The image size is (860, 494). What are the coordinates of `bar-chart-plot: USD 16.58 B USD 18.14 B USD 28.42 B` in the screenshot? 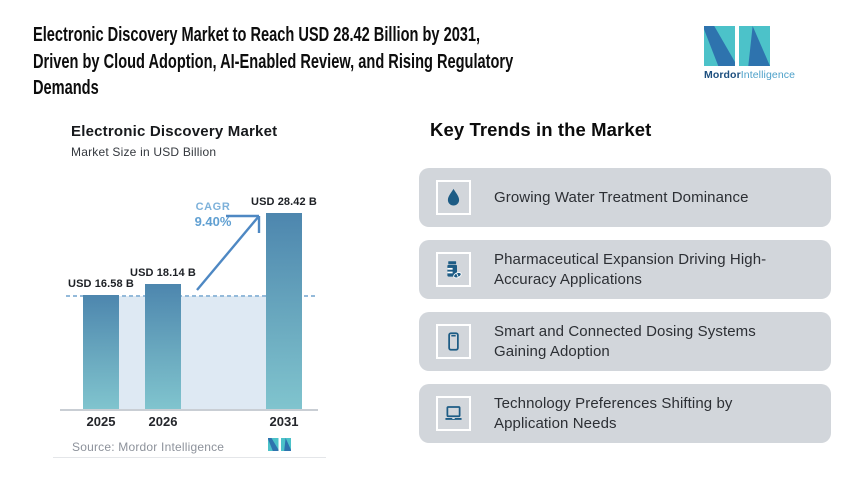 It's located at (189, 303).